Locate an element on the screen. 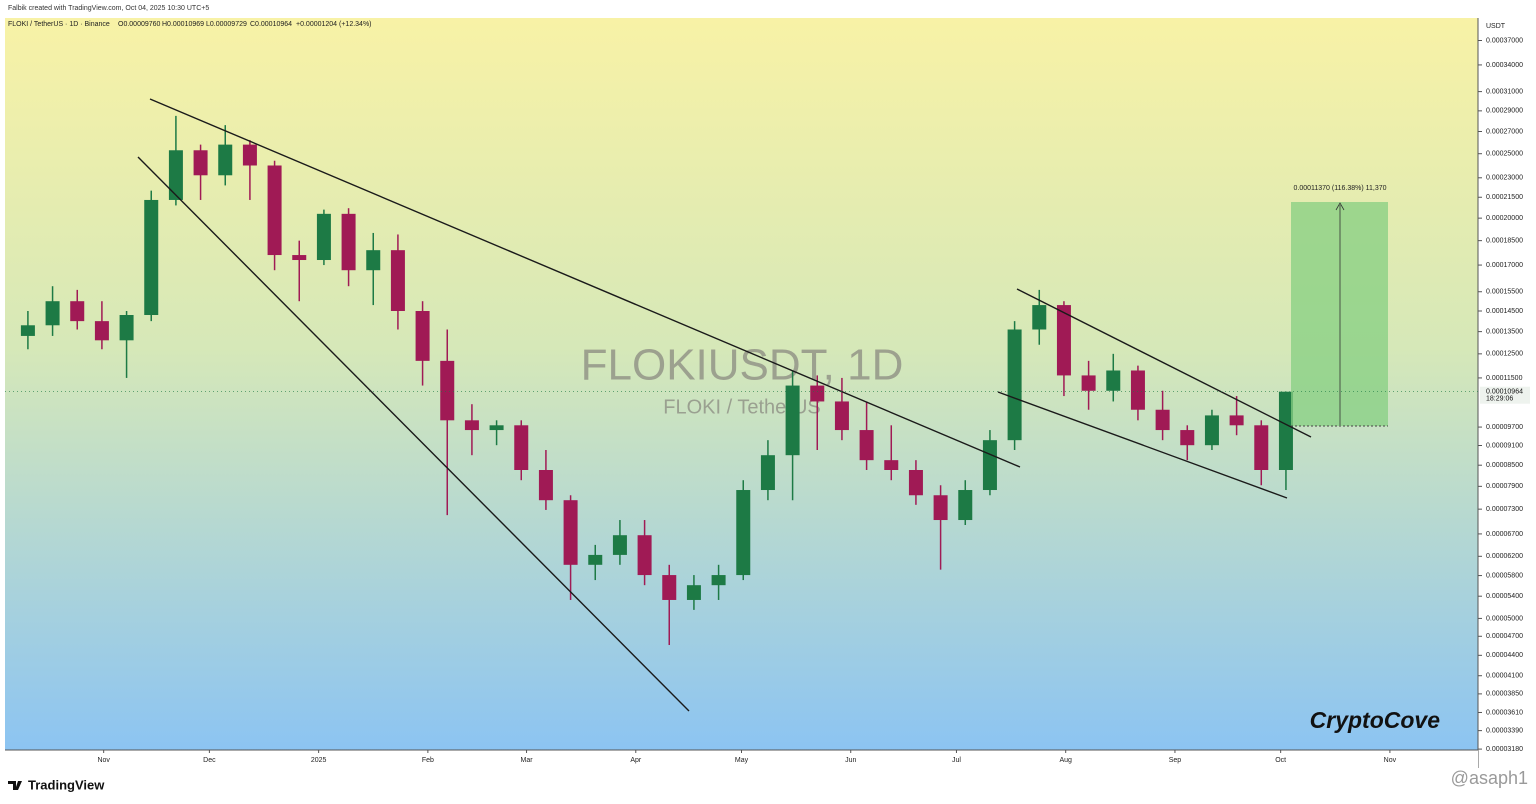 This screenshot has height=804, width=1536. y-tick-label: 0.00009100 is located at coordinates (1504, 445).